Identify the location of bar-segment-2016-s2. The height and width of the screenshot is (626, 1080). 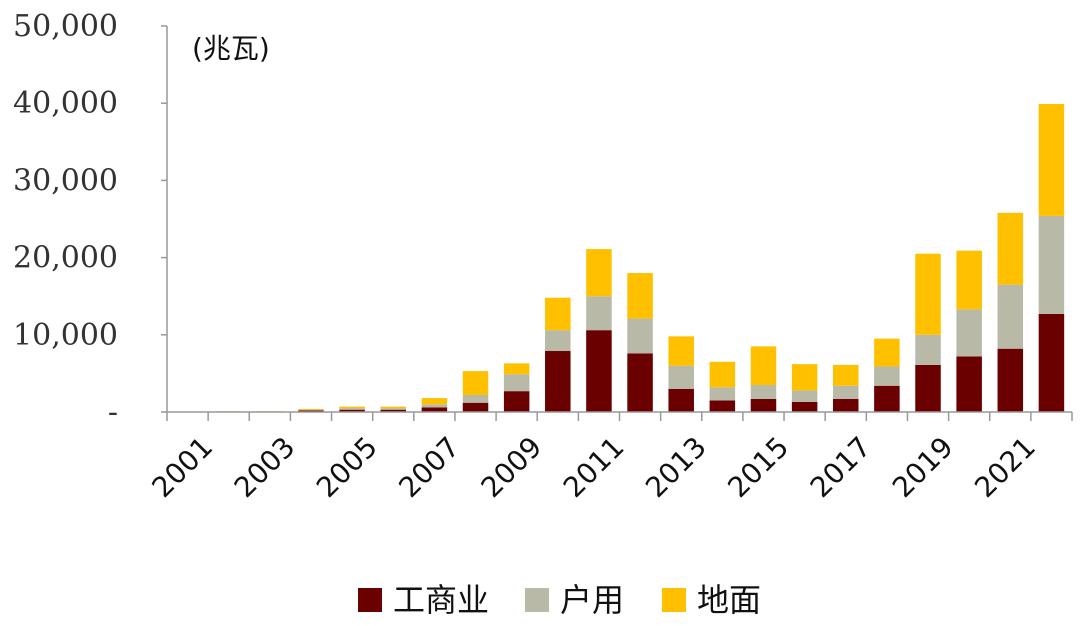
(804, 377).